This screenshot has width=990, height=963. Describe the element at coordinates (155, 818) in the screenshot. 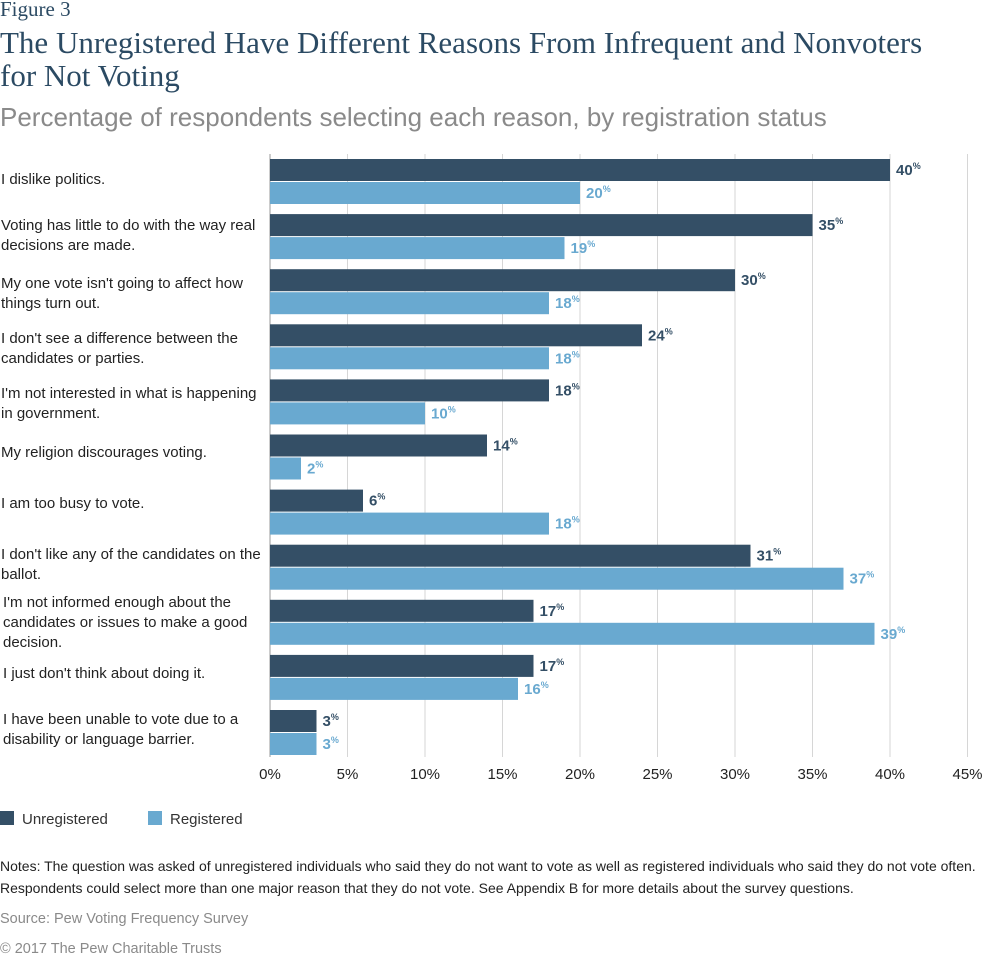

I see `legend-swatch-registered` at that location.